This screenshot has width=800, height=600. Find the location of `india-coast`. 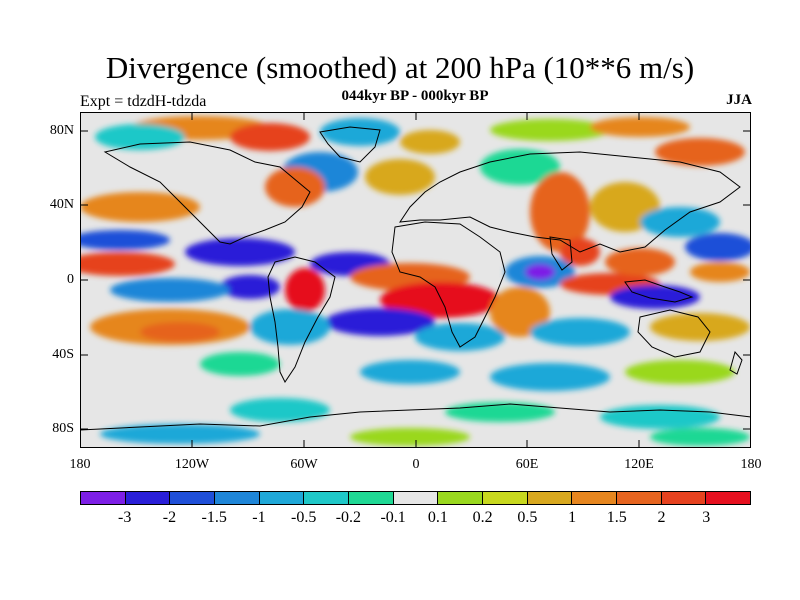

india-coast is located at coordinates (561, 253).